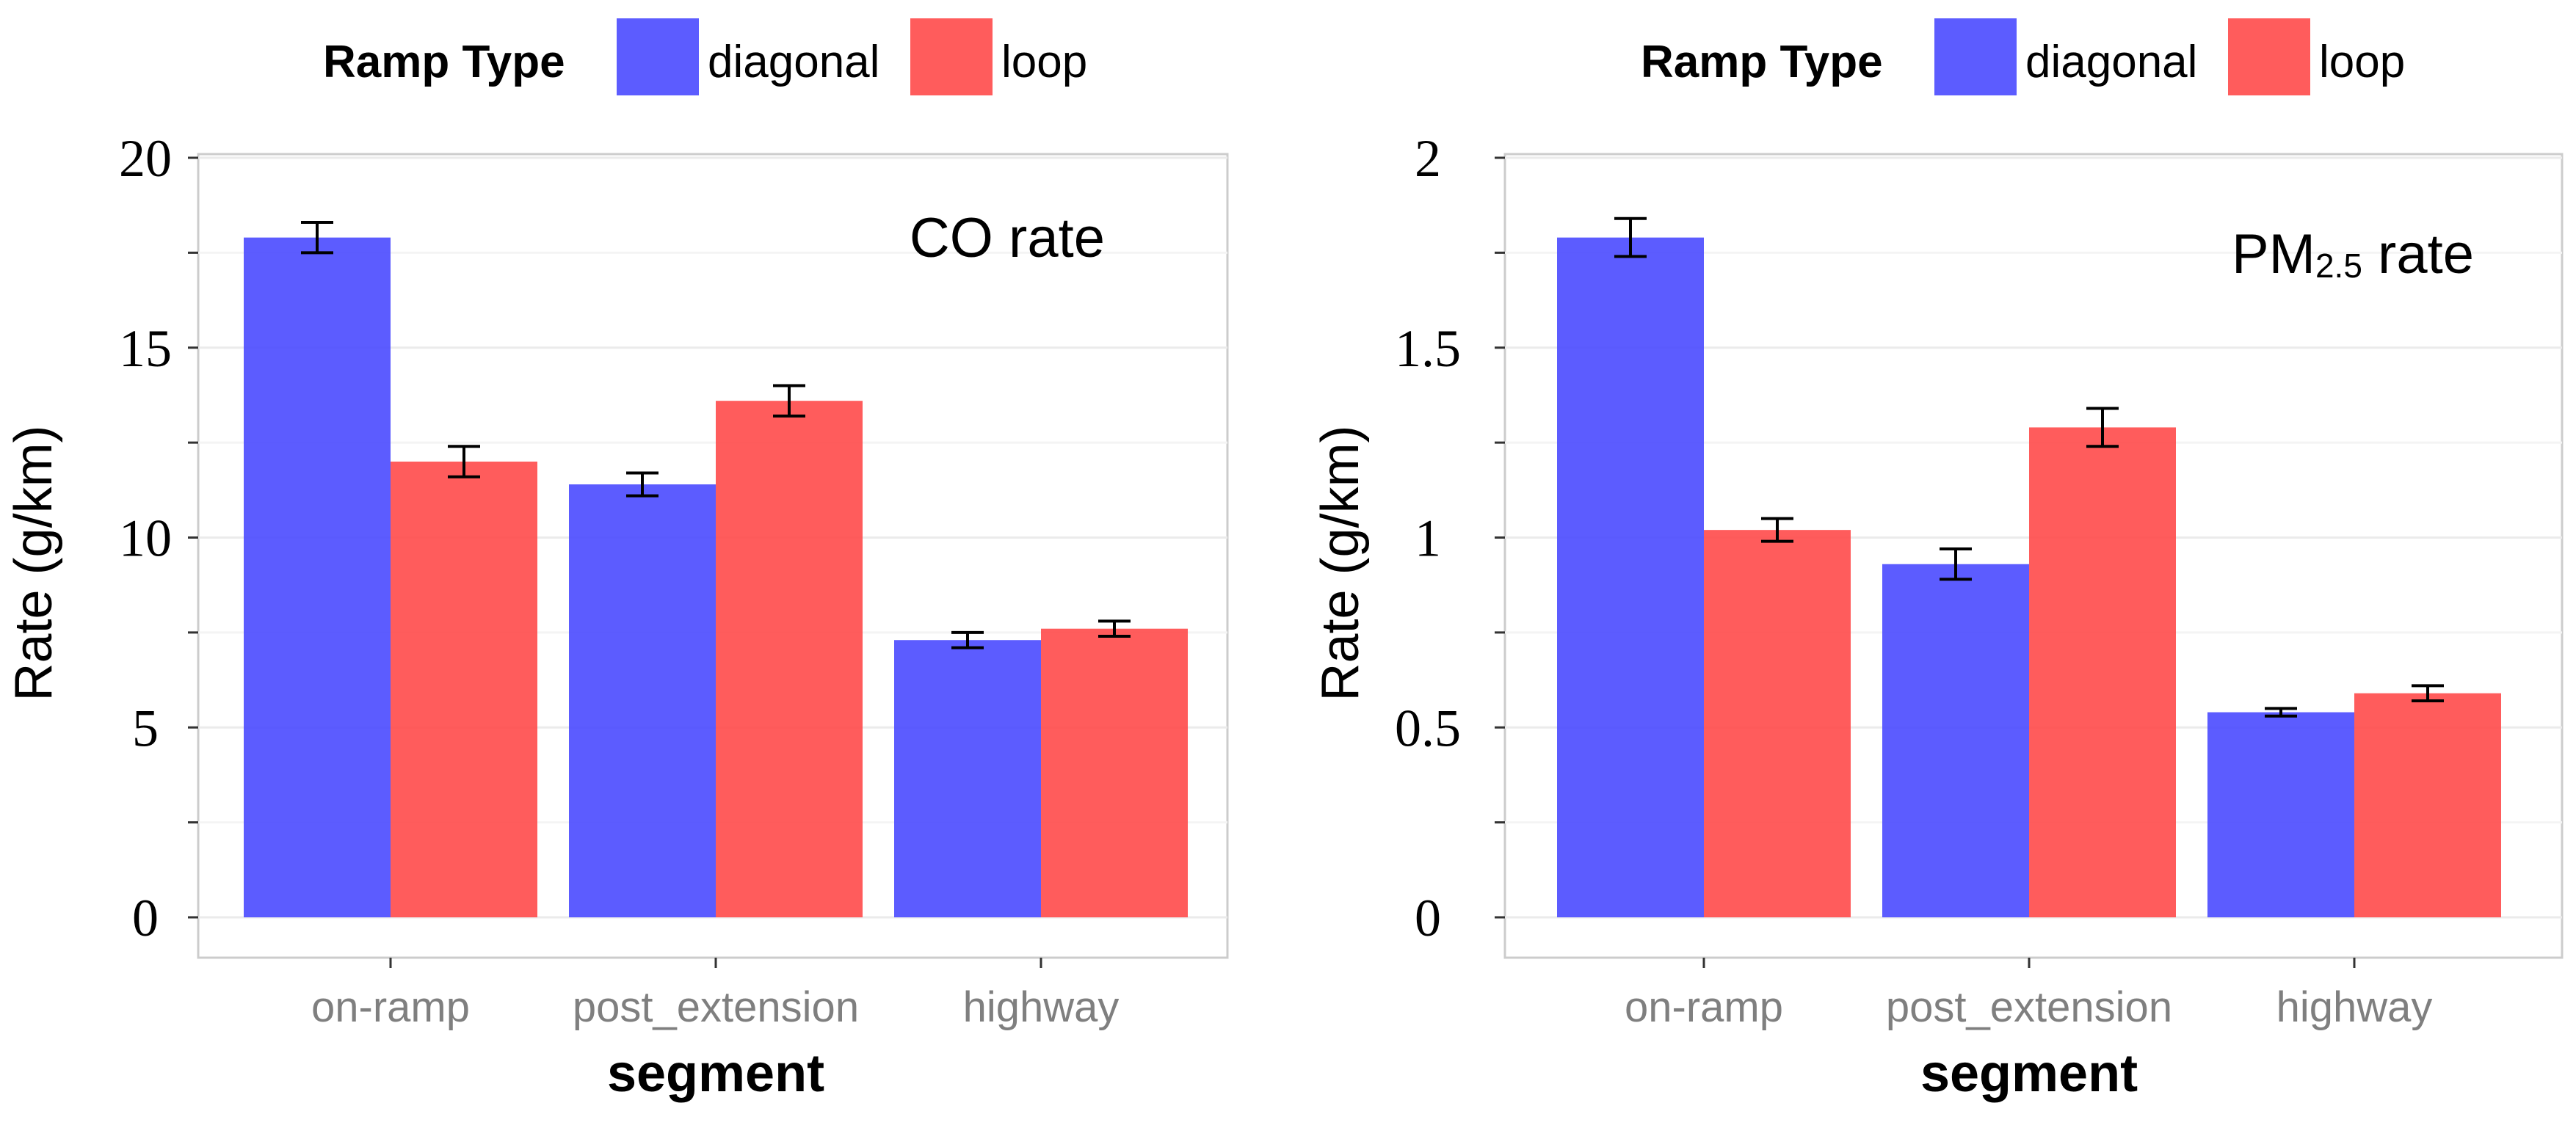 The width and height of the screenshot is (2576, 1125). I want to click on chart-annotation: PM2.5 rate, so click(2353, 254).